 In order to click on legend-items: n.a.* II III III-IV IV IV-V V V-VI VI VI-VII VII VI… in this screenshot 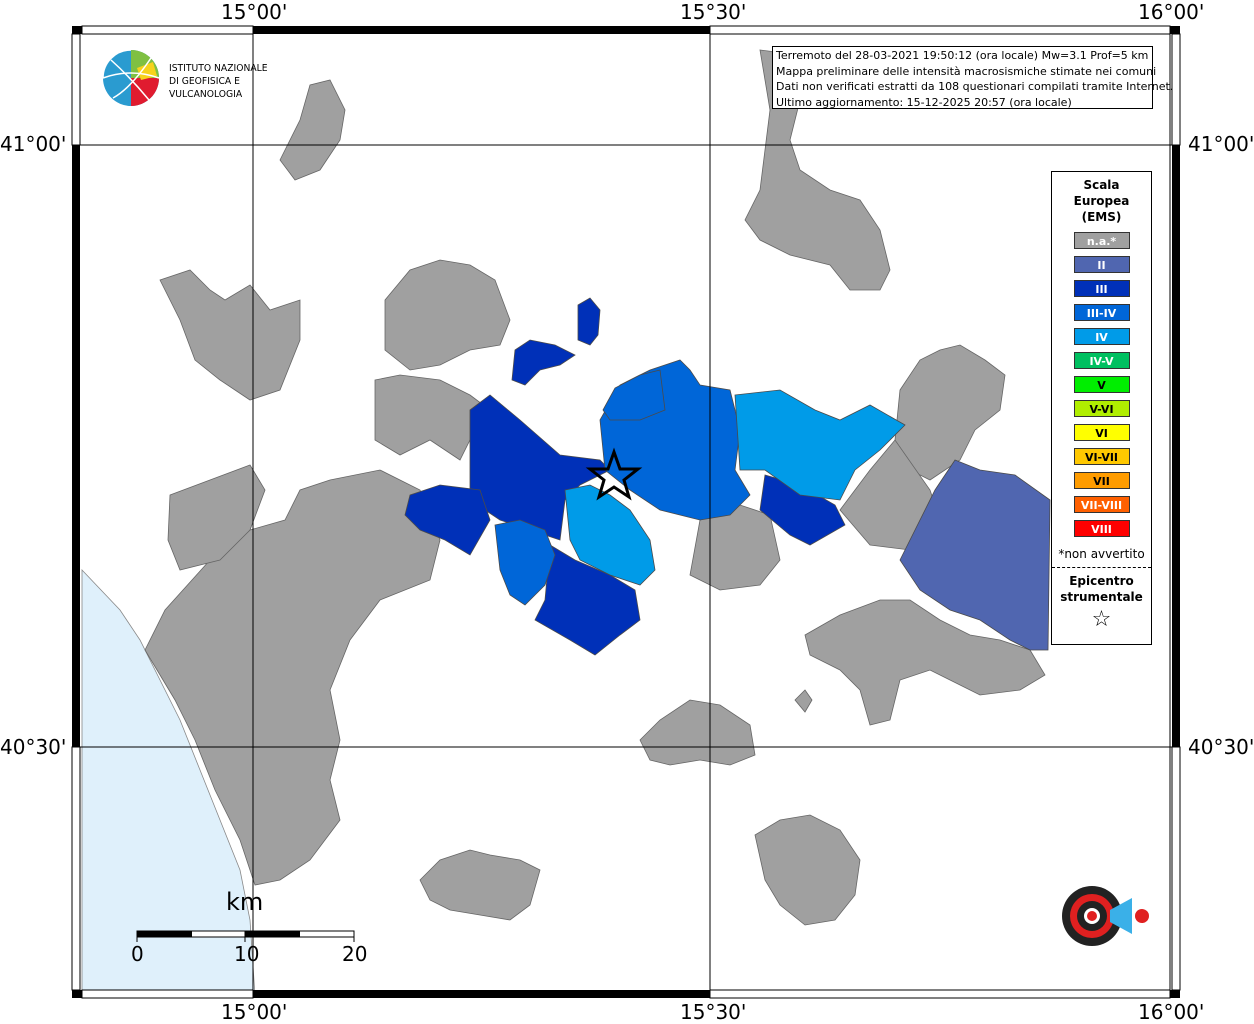, I will do `click(1101, 384)`.